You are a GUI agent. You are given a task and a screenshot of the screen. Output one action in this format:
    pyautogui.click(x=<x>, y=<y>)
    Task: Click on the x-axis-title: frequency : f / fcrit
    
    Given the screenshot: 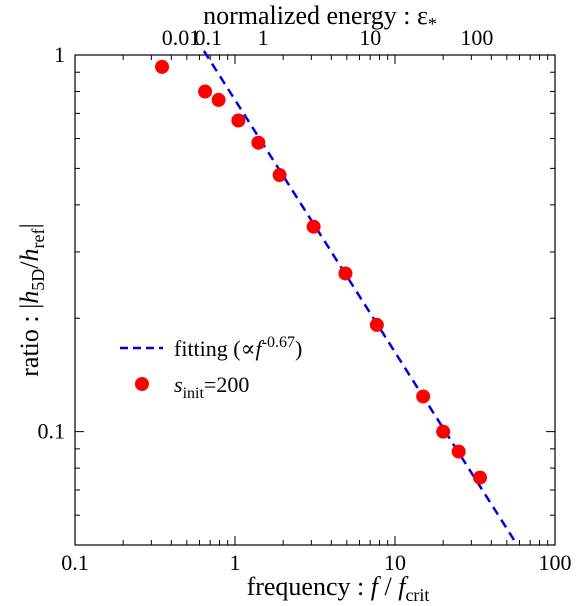 What is the action you would take?
    pyautogui.click(x=338, y=588)
    